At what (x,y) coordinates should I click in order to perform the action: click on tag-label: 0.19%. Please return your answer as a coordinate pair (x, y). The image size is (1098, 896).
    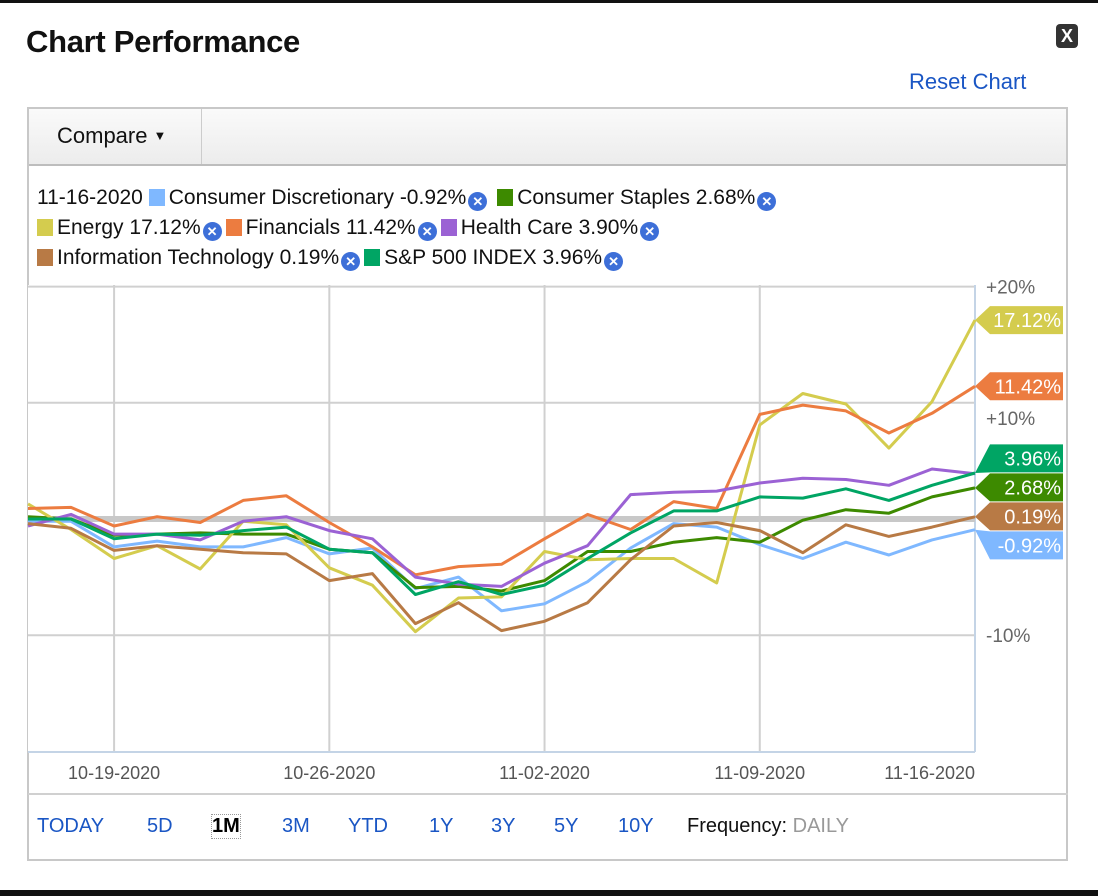
    Looking at the image, I should click on (1032, 517).